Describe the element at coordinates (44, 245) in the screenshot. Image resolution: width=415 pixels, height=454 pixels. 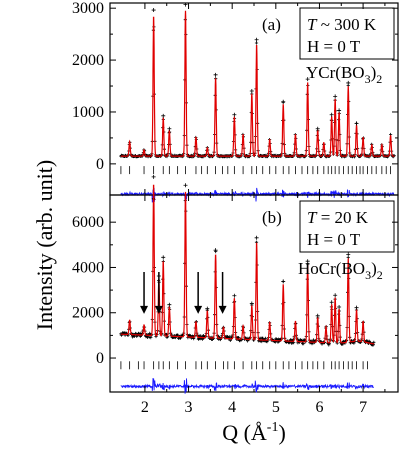
I see `y-axis-title: Intensity (arb. unit)` at that location.